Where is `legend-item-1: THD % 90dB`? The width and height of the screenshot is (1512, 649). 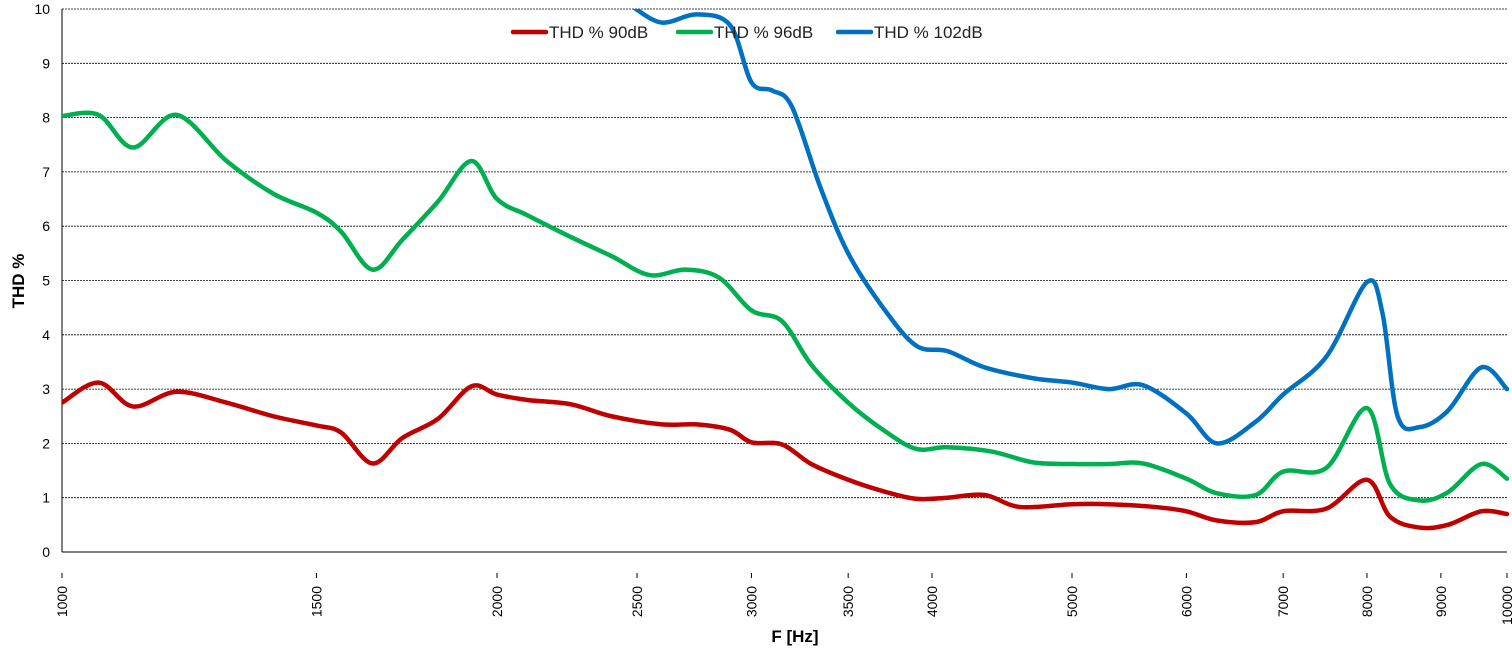
legend-item-1: THD % 90dB is located at coordinates (579, 32).